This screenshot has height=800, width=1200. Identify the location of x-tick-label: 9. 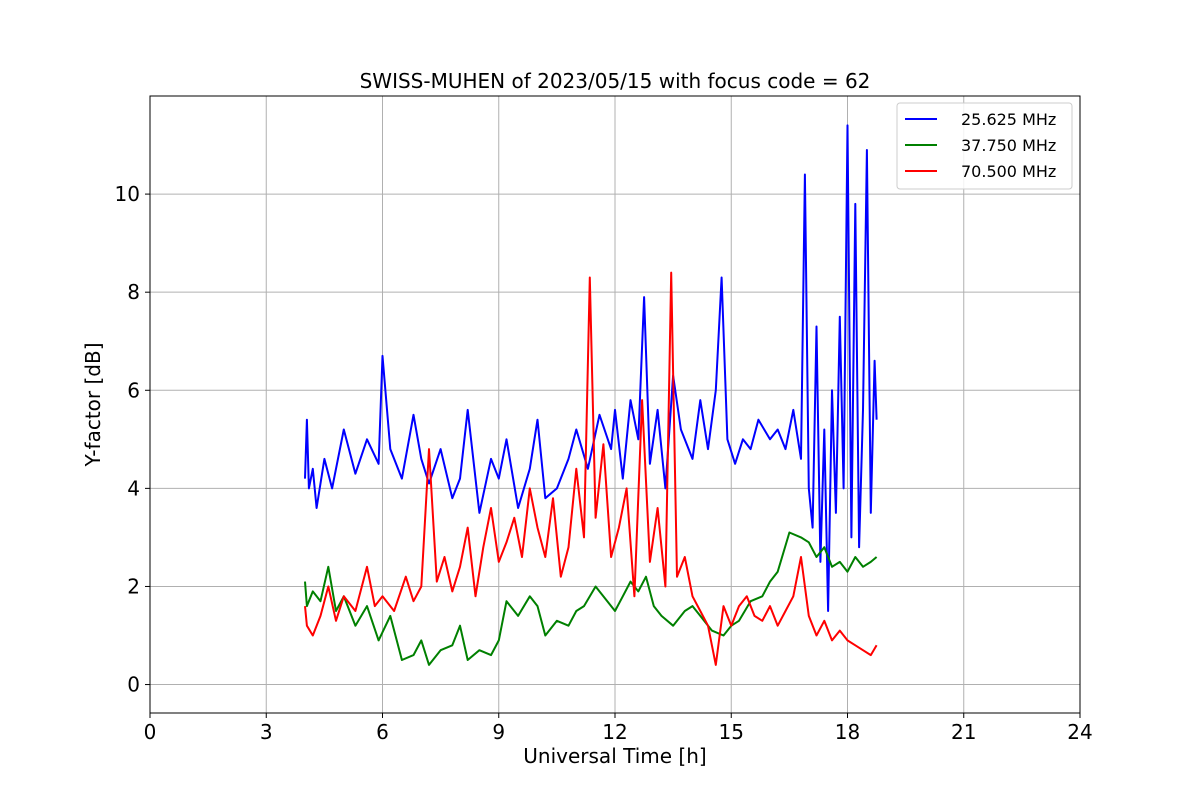
(498, 732).